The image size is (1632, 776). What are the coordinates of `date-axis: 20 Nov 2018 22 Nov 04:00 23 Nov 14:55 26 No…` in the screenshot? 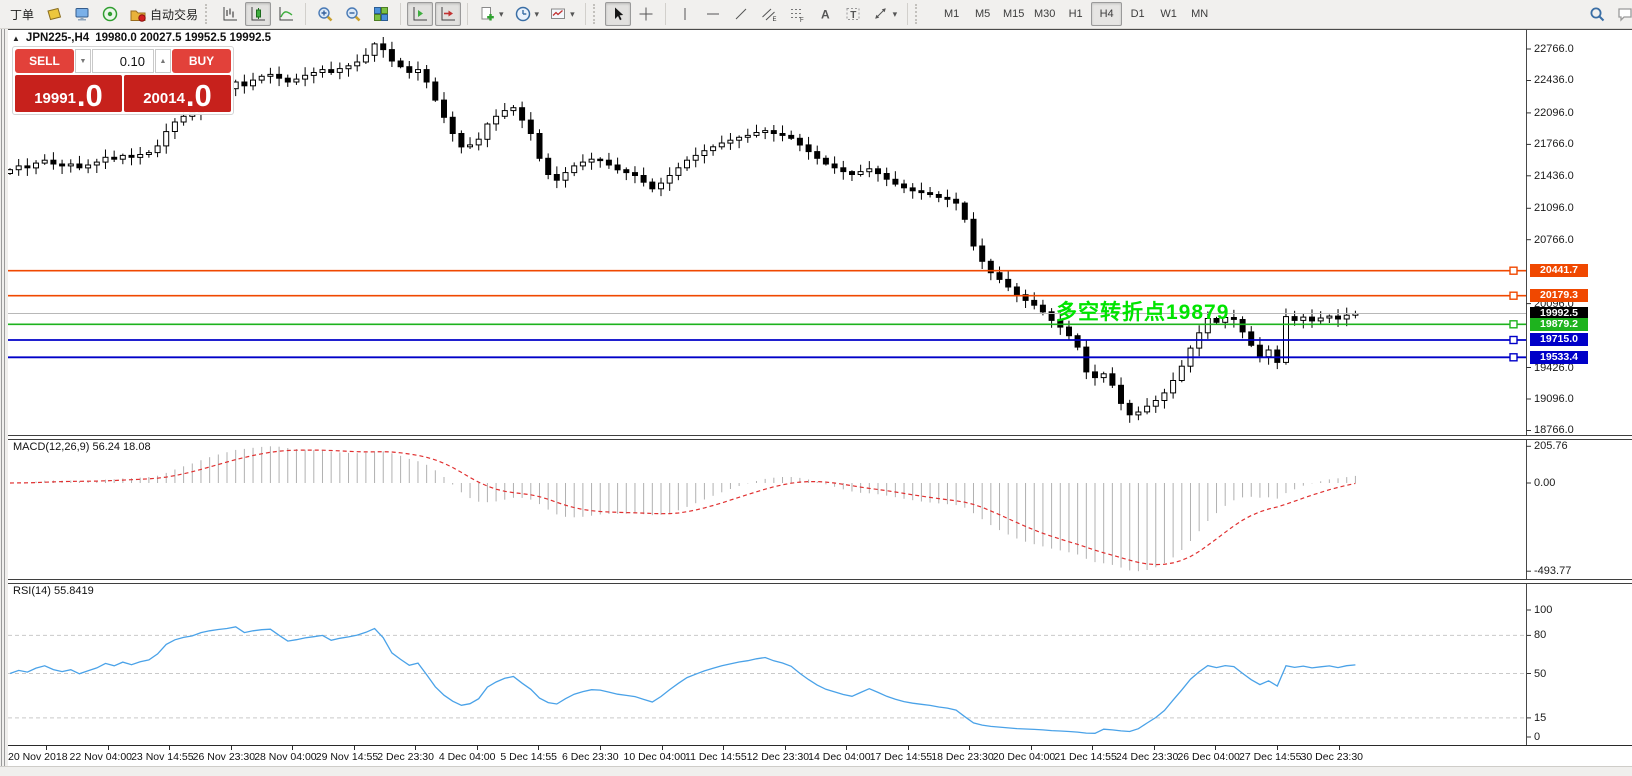 It's located at (816, 755).